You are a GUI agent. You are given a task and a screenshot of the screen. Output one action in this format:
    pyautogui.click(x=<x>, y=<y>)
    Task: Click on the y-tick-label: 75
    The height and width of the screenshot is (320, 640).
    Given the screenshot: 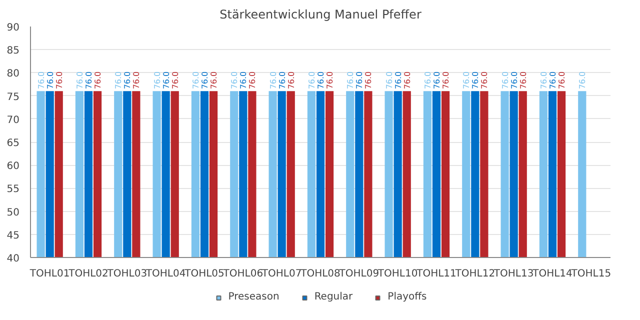 What is the action you would take?
    pyautogui.click(x=13, y=97)
    